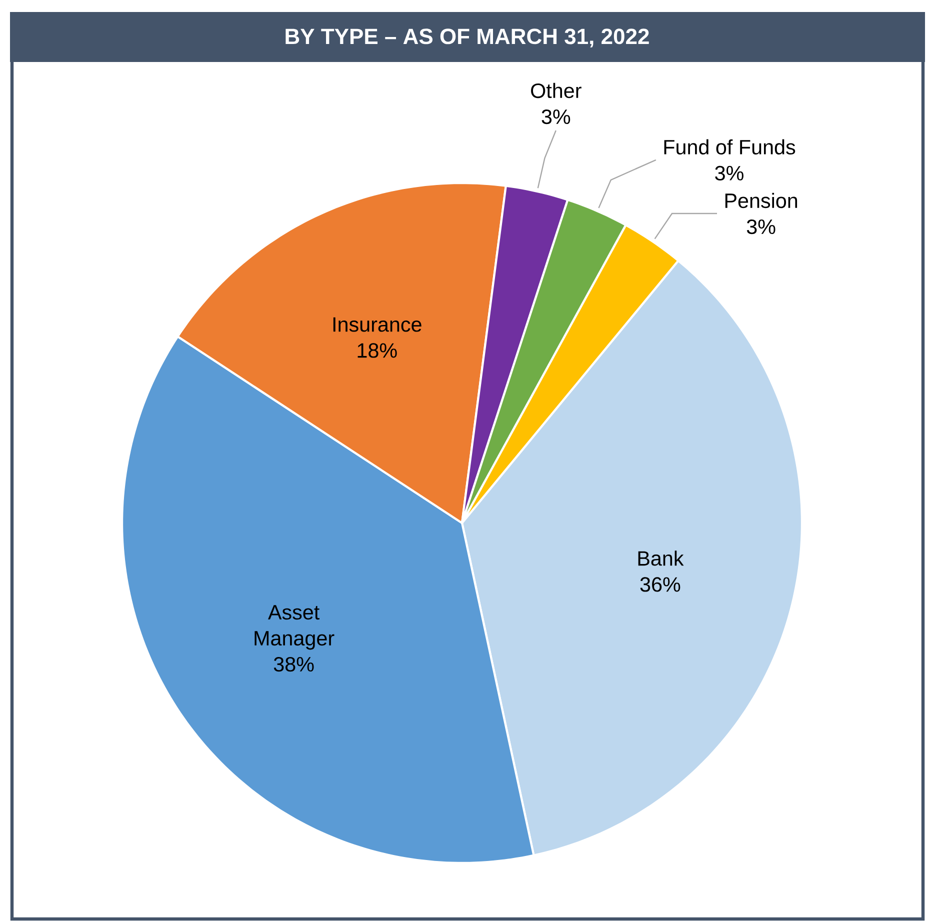 This screenshot has width=935, height=923. What do you see at coordinates (661, 558) in the screenshot?
I see `slice-label: Bank` at bounding box center [661, 558].